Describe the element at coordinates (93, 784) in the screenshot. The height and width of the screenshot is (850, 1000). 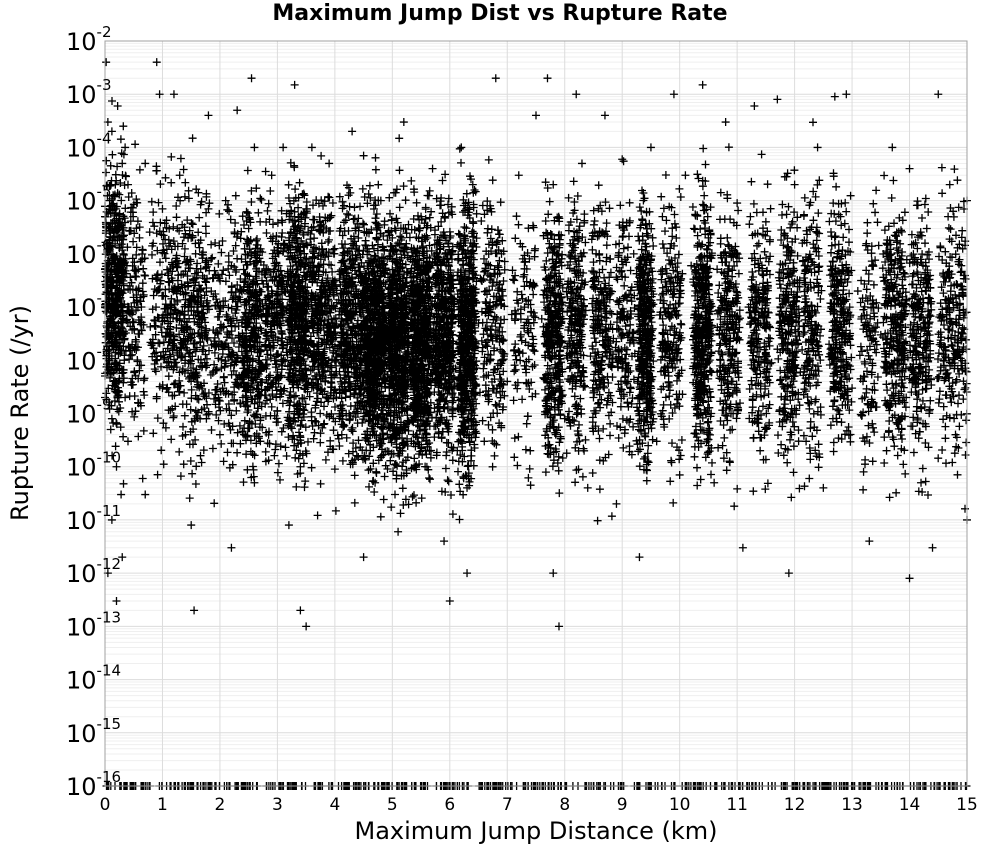
I see `y-tick-label: 10-16` at that location.